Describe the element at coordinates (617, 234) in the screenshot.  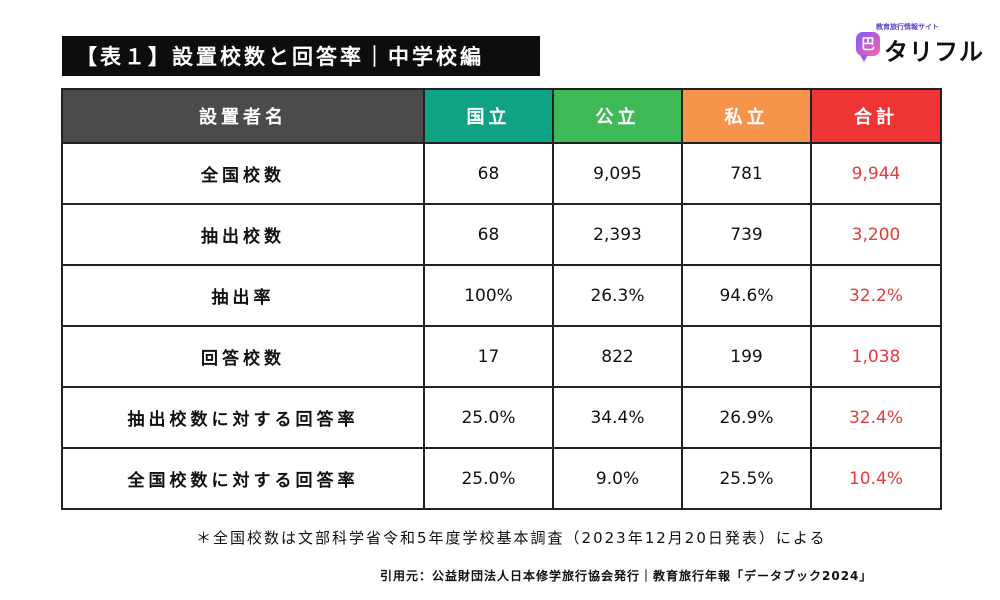
I see `cell-public: 2,393` at that location.